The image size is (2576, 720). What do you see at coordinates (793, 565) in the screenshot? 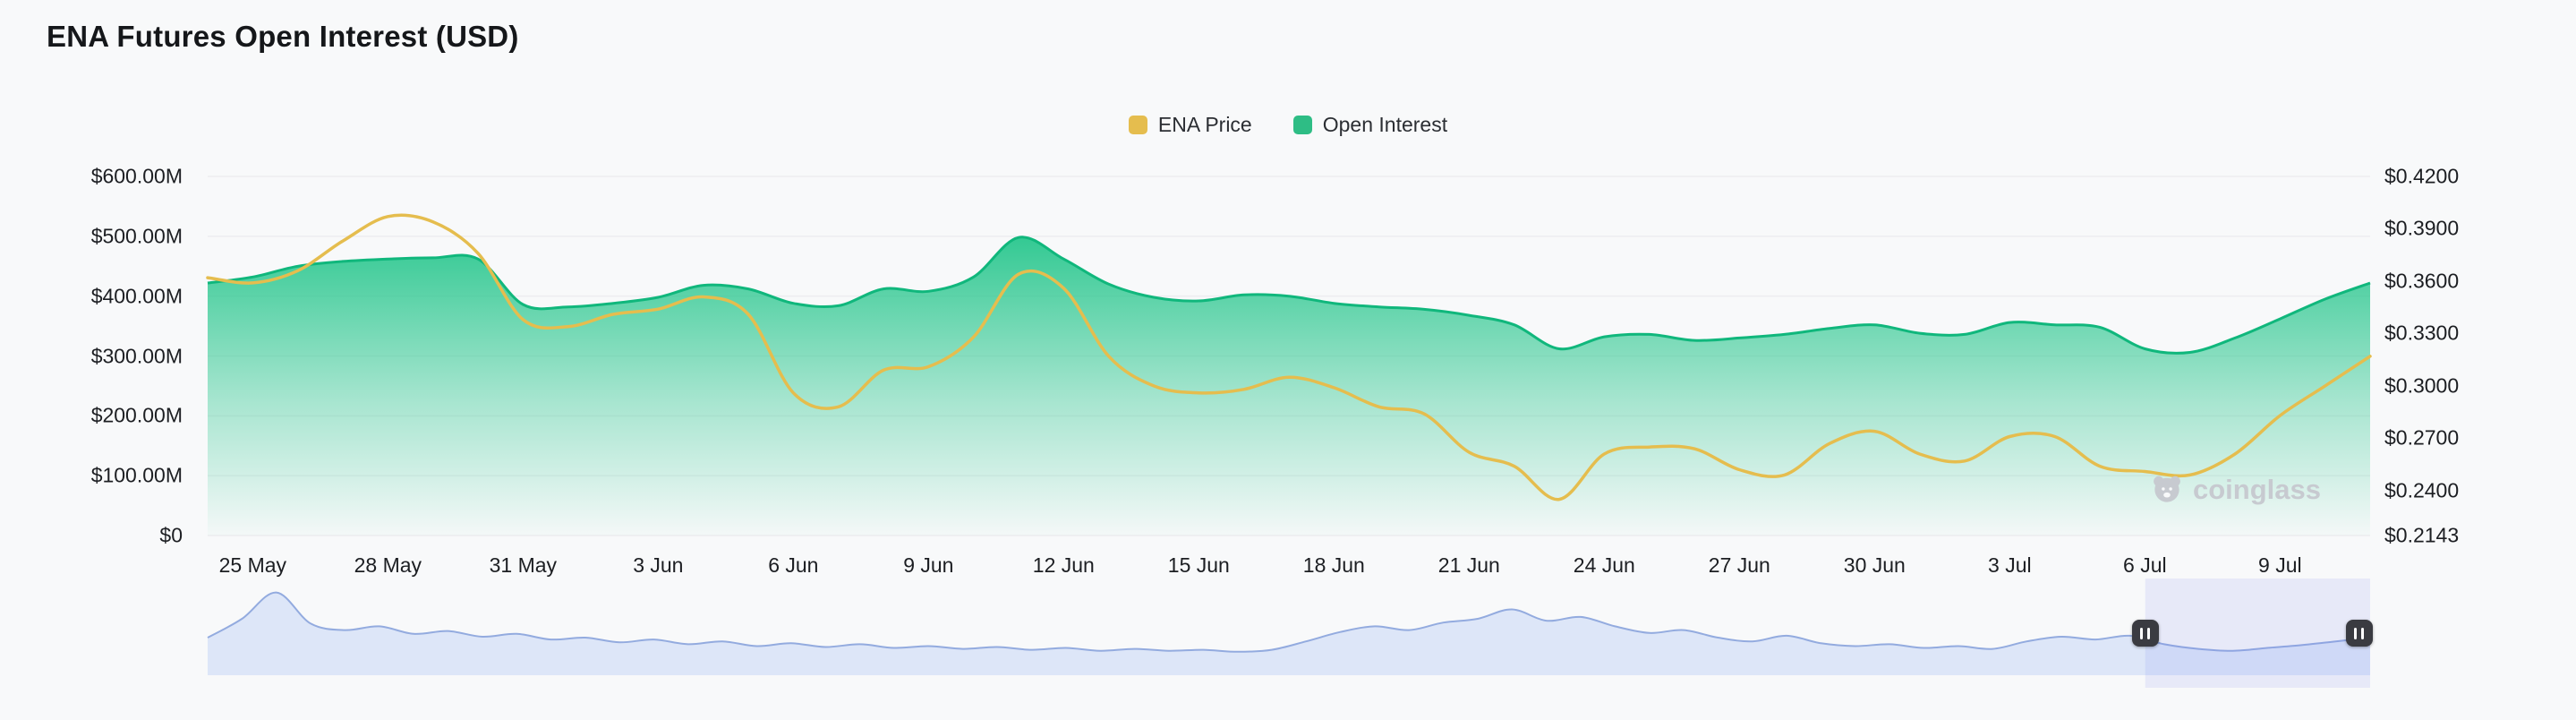
I see `x-axis-tick: 6 Jun` at bounding box center [793, 565].